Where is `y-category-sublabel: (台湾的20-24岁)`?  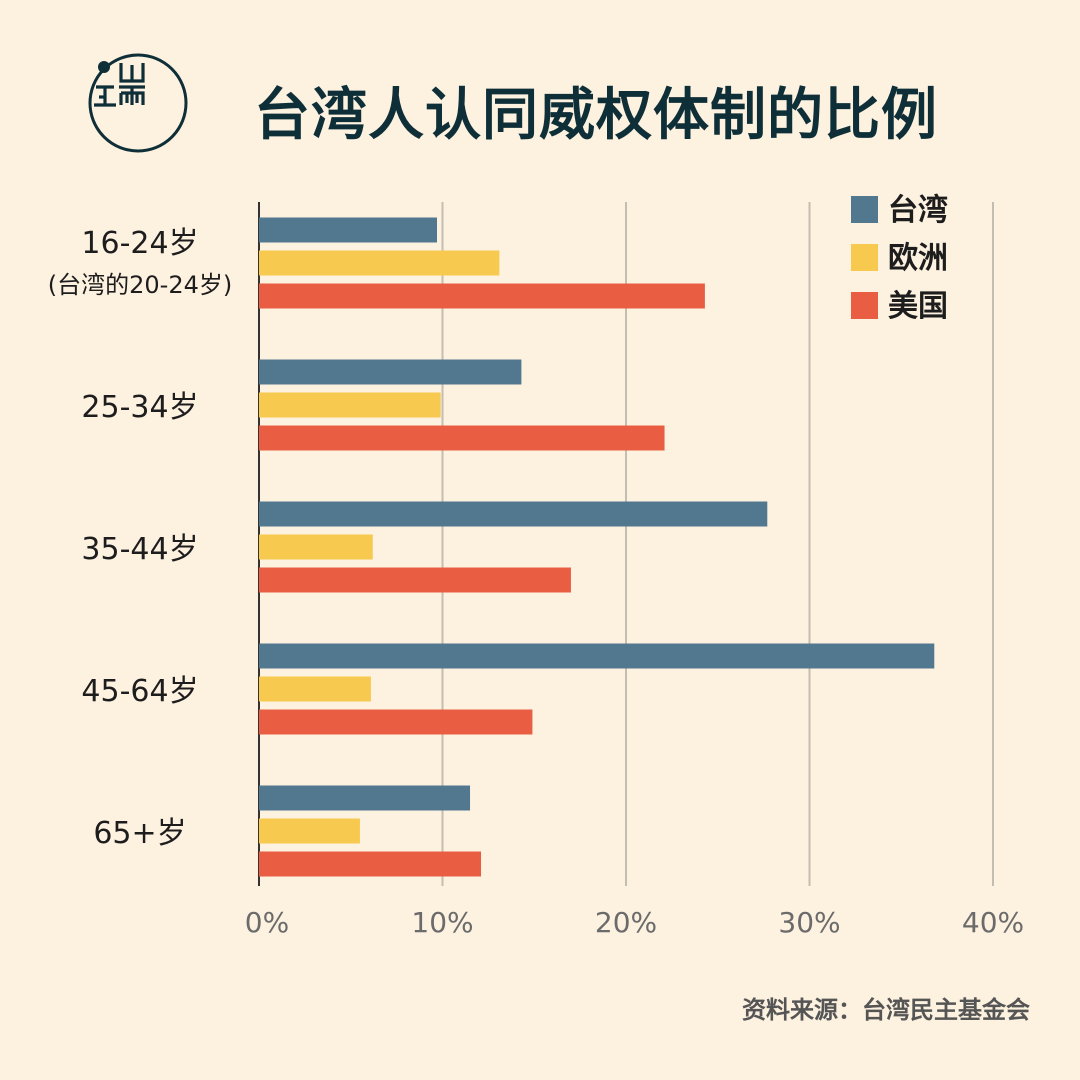 y-category-sublabel: (台湾的20-24岁) is located at coordinates (140, 285).